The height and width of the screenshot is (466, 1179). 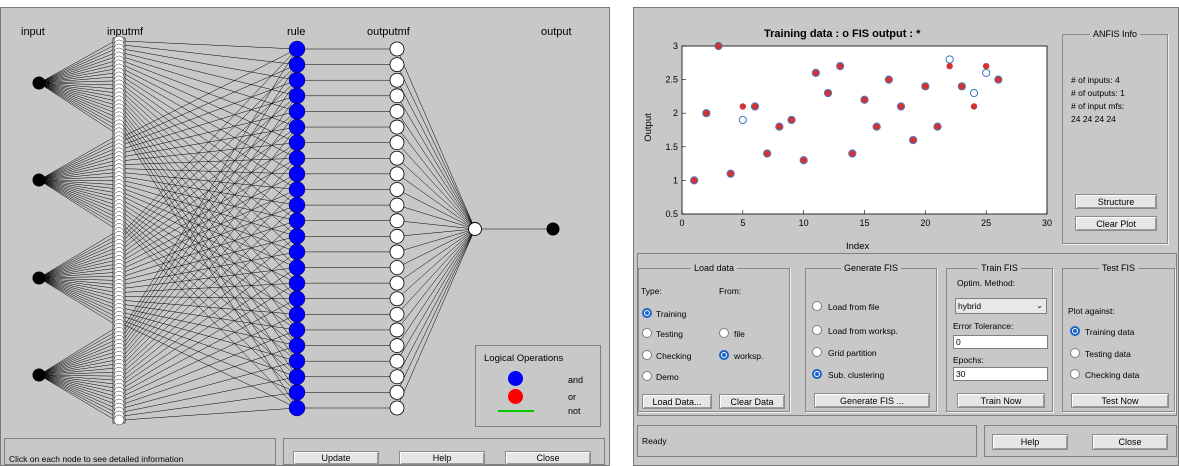 I want to click on radio-workspace-label: worksp., so click(x=749, y=356).